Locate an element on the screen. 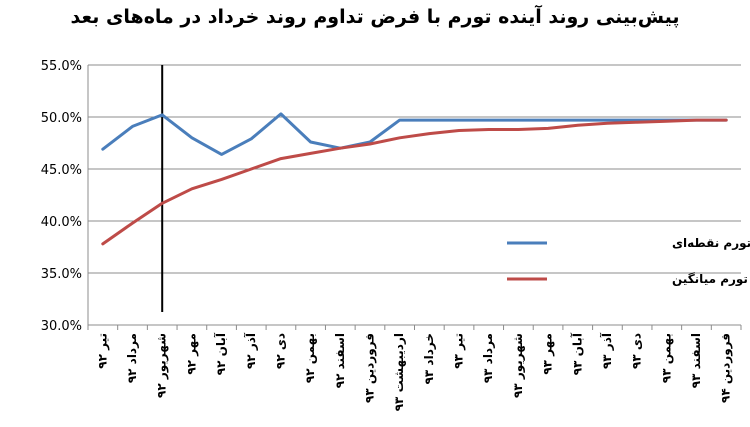  series-line-point-inflation is located at coordinates (414, 134).